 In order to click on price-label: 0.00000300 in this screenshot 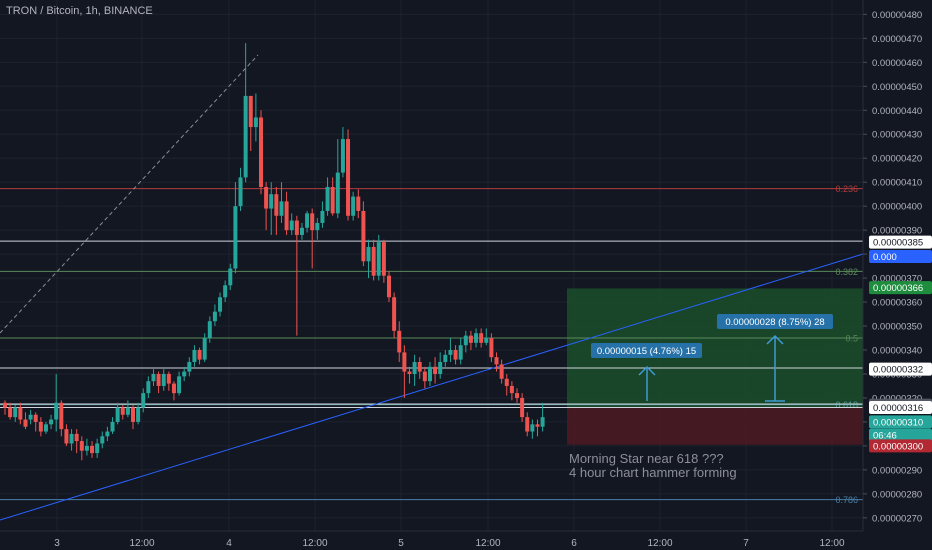, I will do `click(898, 446)`.